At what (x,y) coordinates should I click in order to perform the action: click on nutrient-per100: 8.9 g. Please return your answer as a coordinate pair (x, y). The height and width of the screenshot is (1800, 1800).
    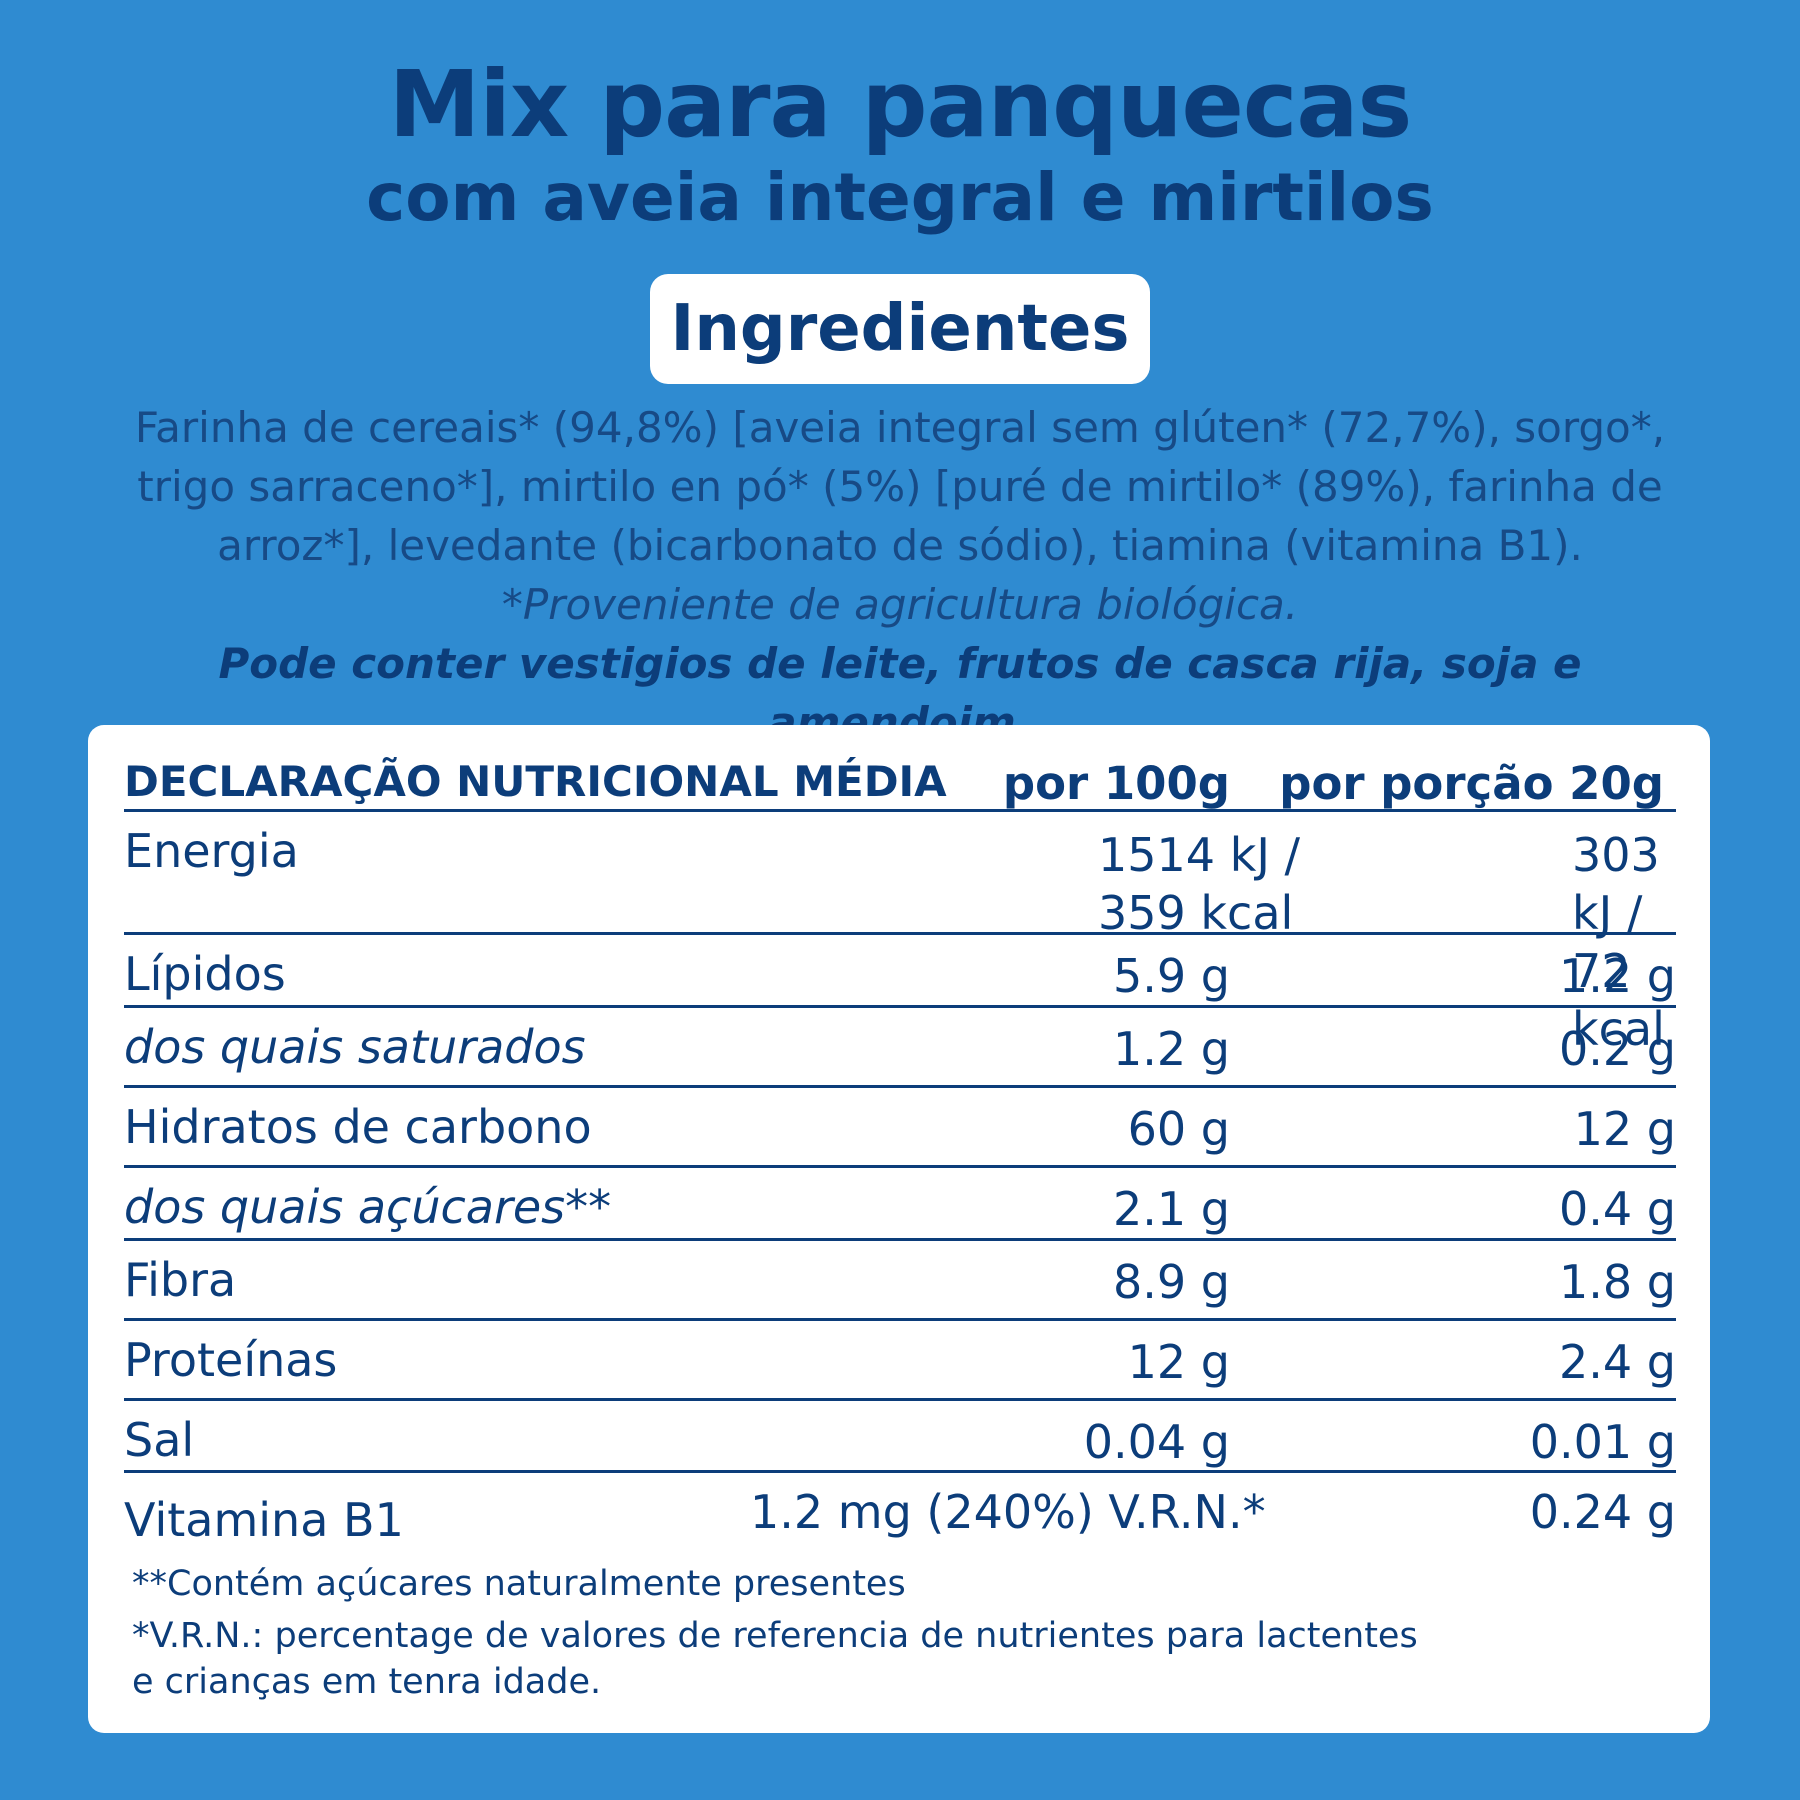
    Looking at the image, I should click on (1171, 1282).